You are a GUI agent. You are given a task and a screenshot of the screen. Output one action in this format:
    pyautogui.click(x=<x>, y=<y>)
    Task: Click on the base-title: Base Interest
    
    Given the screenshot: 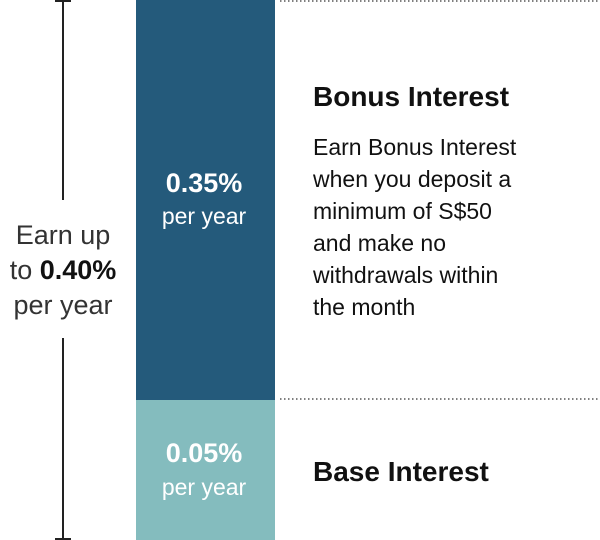 What is the action you would take?
    pyautogui.click(x=401, y=471)
    